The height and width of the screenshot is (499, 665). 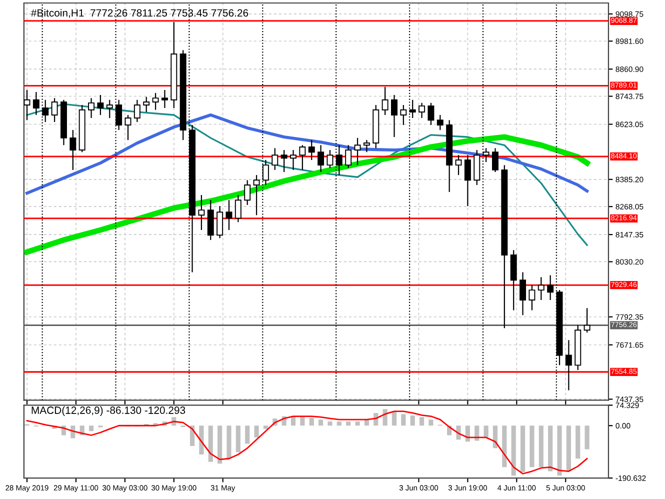 I want to click on chart-title: MACD(12,26,9) -86.130 -120.293, so click(x=109, y=411).